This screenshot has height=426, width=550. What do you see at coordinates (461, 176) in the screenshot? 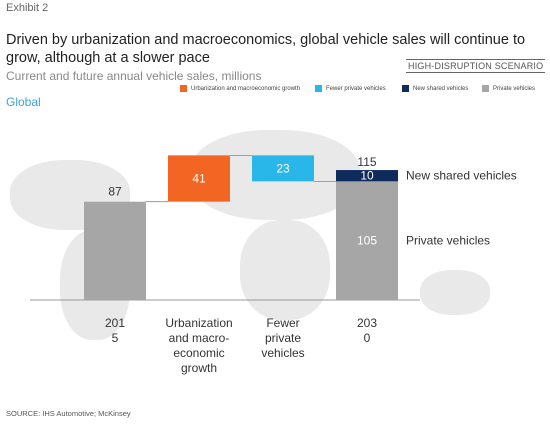
I see `right-label-new-shared: New shared vehicles` at bounding box center [461, 176].